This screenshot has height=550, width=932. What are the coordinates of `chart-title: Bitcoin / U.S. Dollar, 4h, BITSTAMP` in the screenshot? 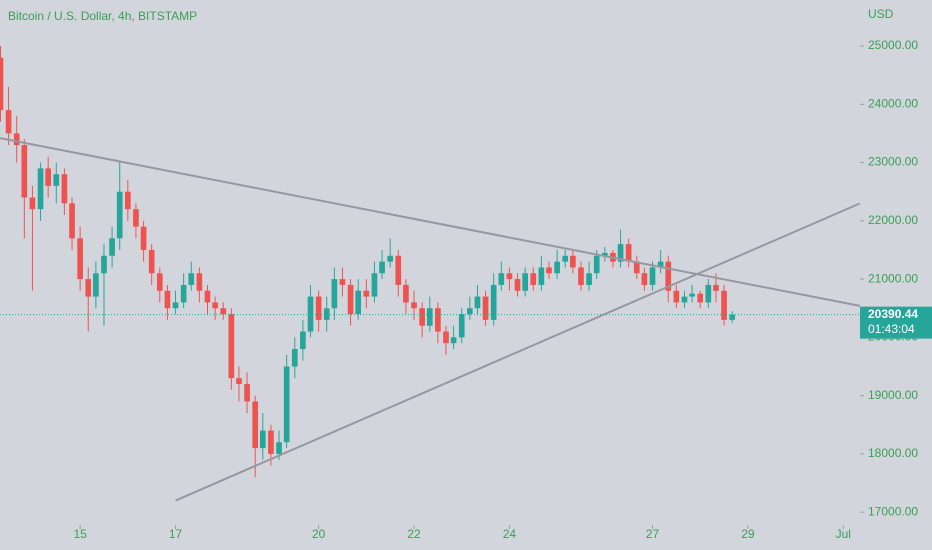 It's located at (102, 16).